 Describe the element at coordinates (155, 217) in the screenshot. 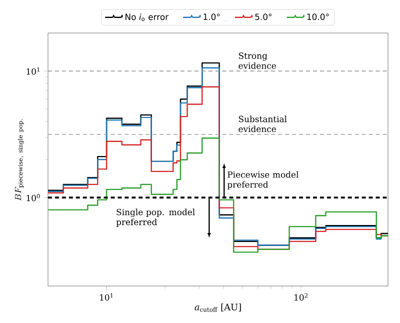

I see `annotation: Single pop. model preferred` at that location.